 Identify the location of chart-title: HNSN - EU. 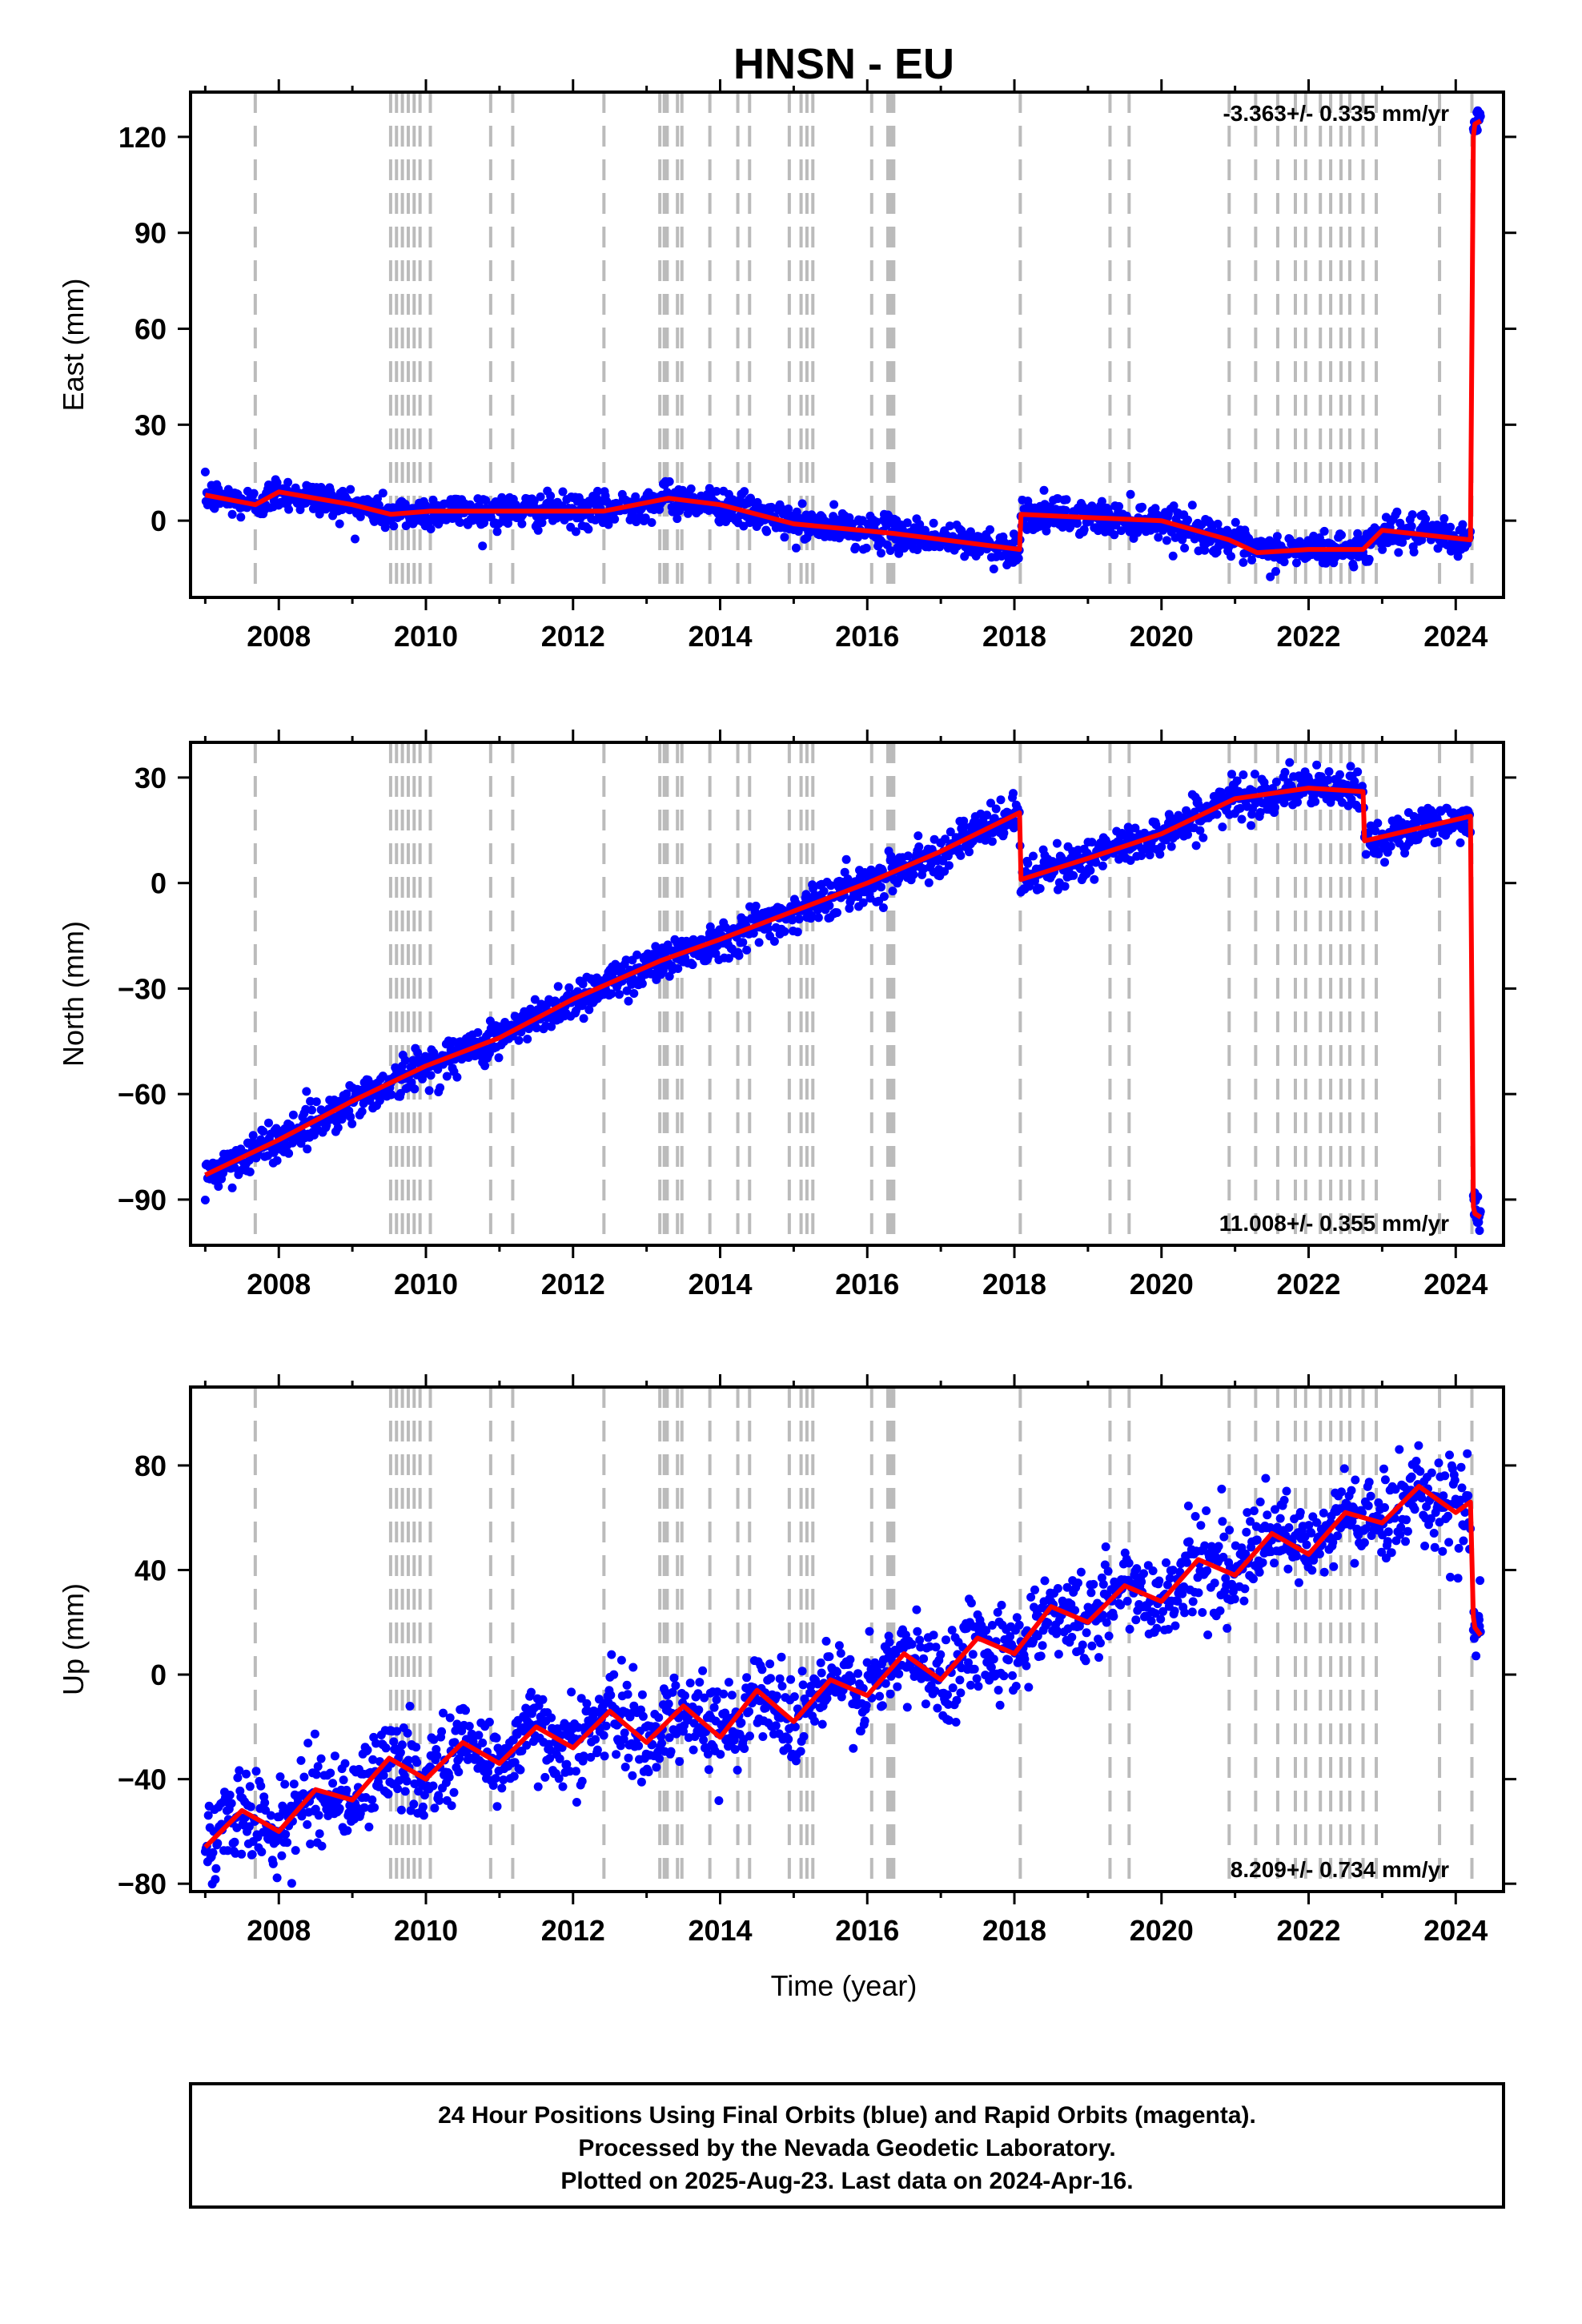
(844, 64).